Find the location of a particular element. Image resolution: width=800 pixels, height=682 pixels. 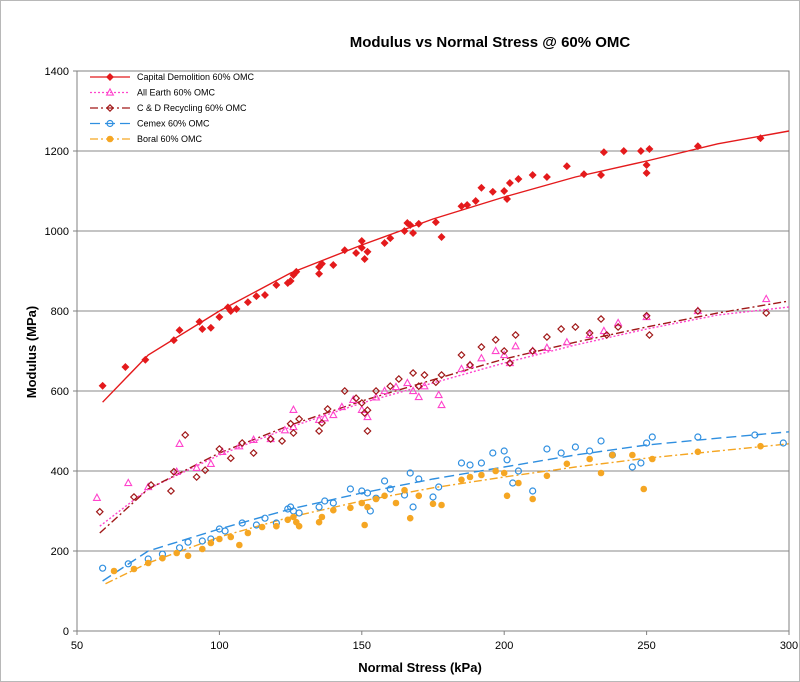

y-tick-label: 1400 is located at coordinates (57, 72).